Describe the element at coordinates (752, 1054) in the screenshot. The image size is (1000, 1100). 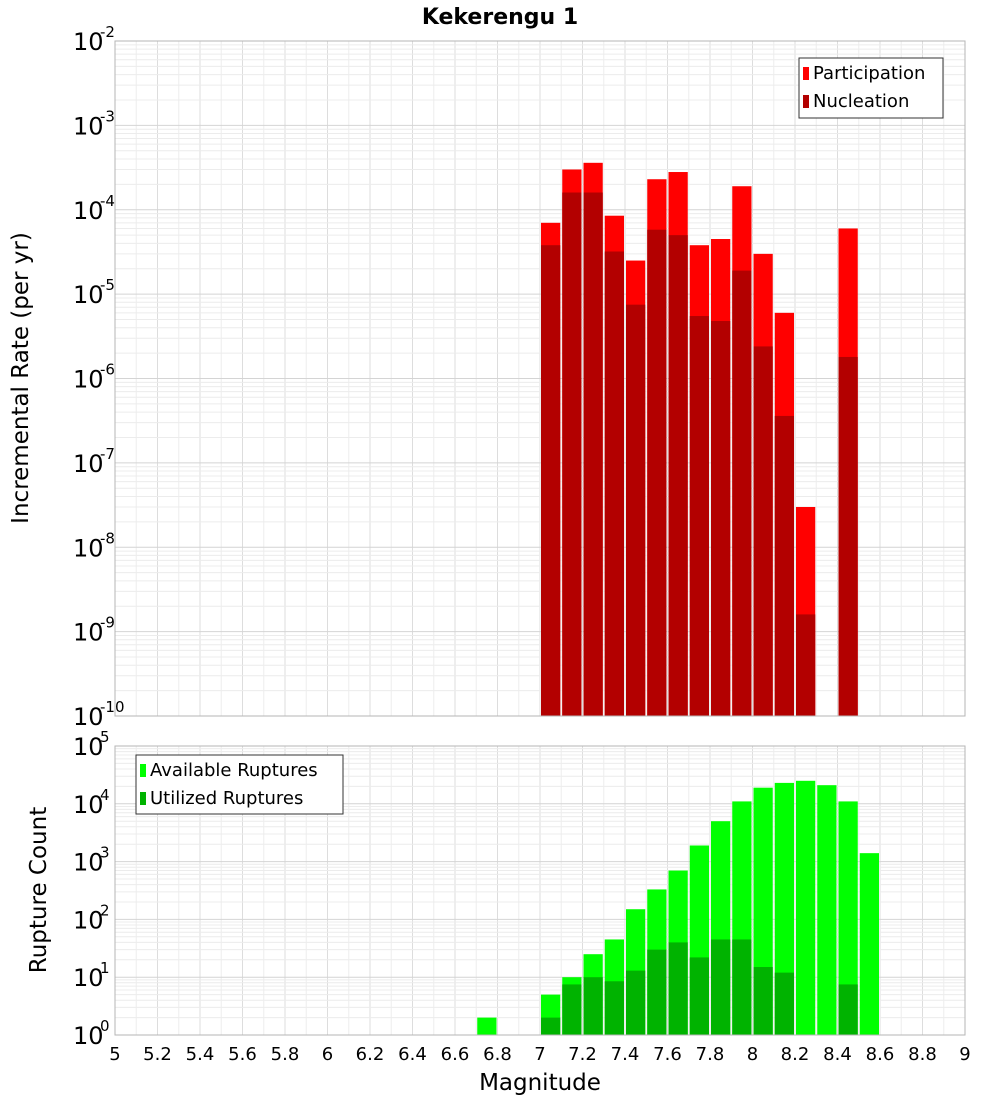
I see `x-tick-label: 8` at that location.